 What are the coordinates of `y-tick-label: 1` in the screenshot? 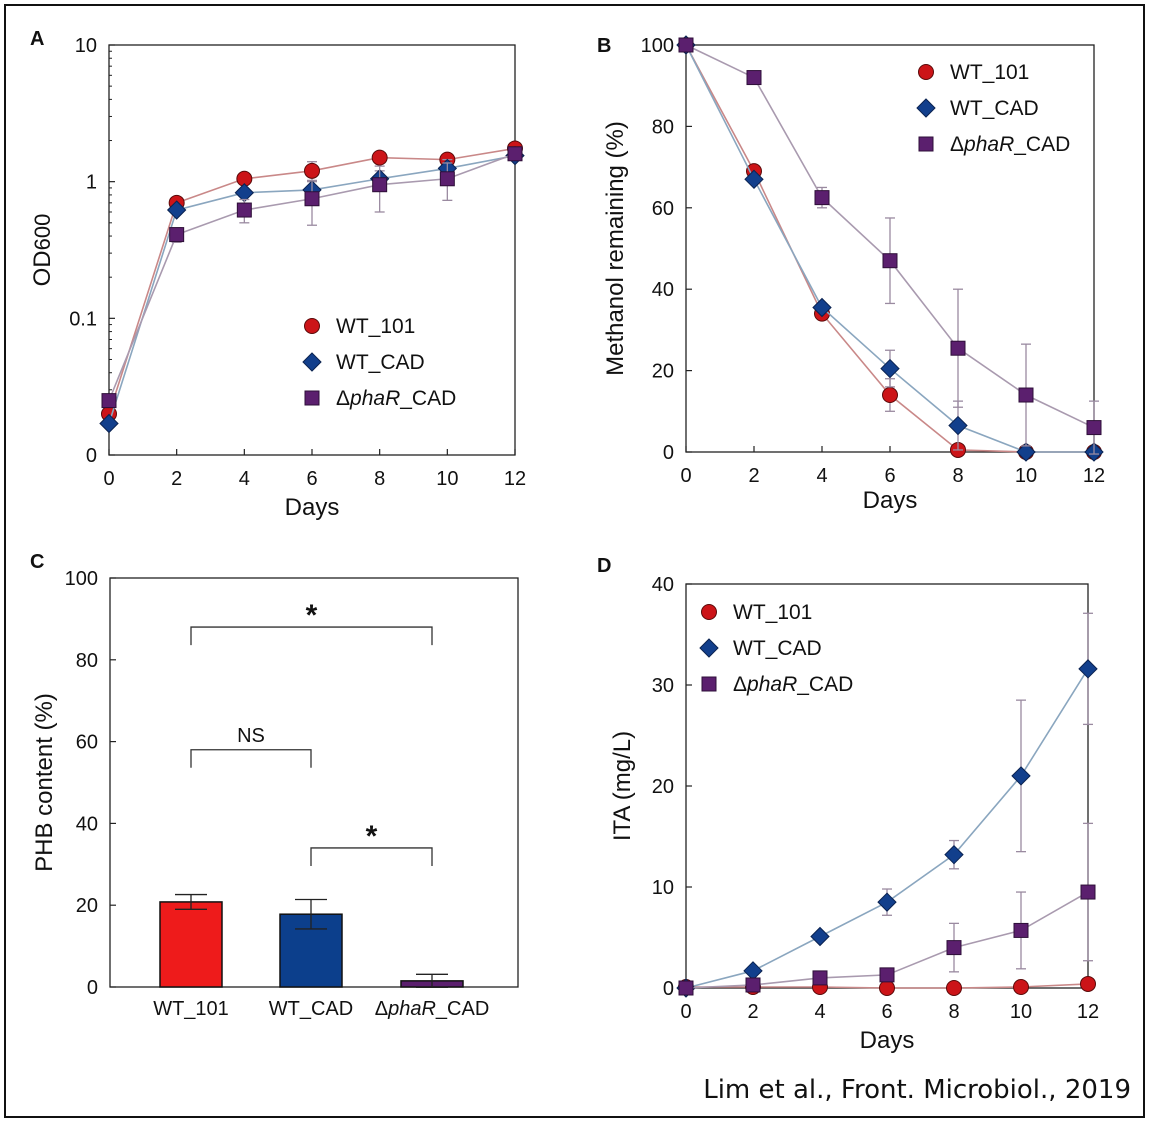 It's located at (91, 183).